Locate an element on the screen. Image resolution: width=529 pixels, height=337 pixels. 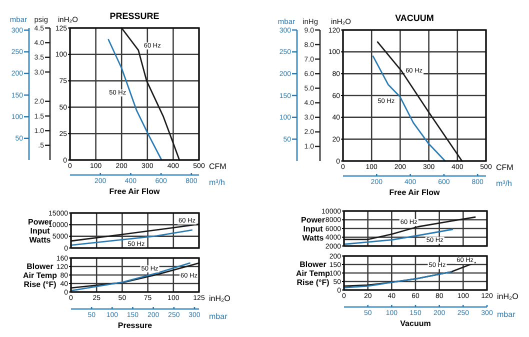
text: Vacuum is located at coordinates (415, 323).